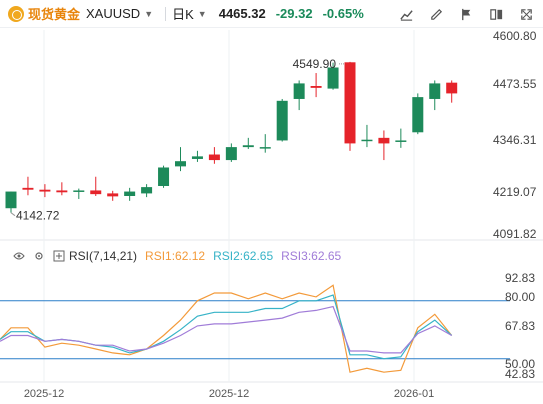 The image size is (543, 404). I want to click on symbol-selector: 现货黄金 XAUUSD ▼, so click(83, 13).